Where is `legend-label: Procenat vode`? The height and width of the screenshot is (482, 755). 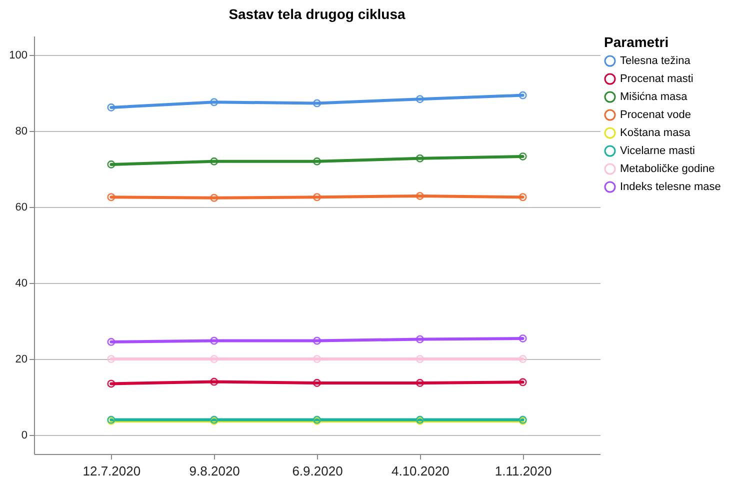 legend-label: Procenat vode is located at coordinates (655, 115).